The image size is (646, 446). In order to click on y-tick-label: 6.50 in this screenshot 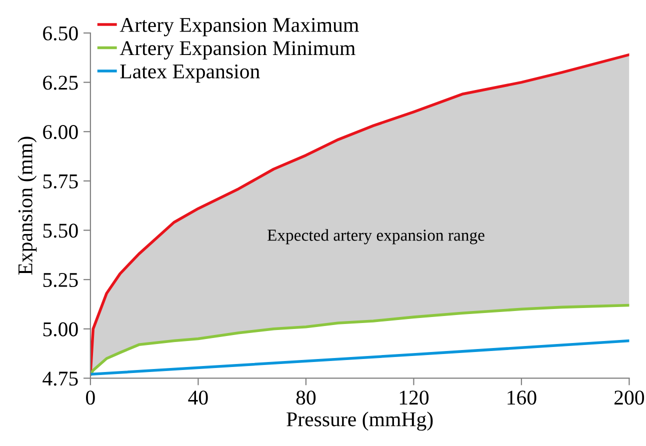, I will do `click(60, 33)`.